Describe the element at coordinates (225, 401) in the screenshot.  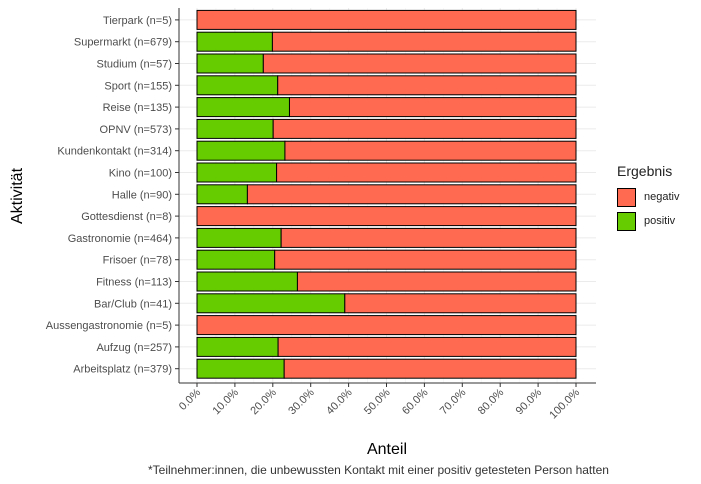
I see `x-tick-label: 10.0%` at that location.